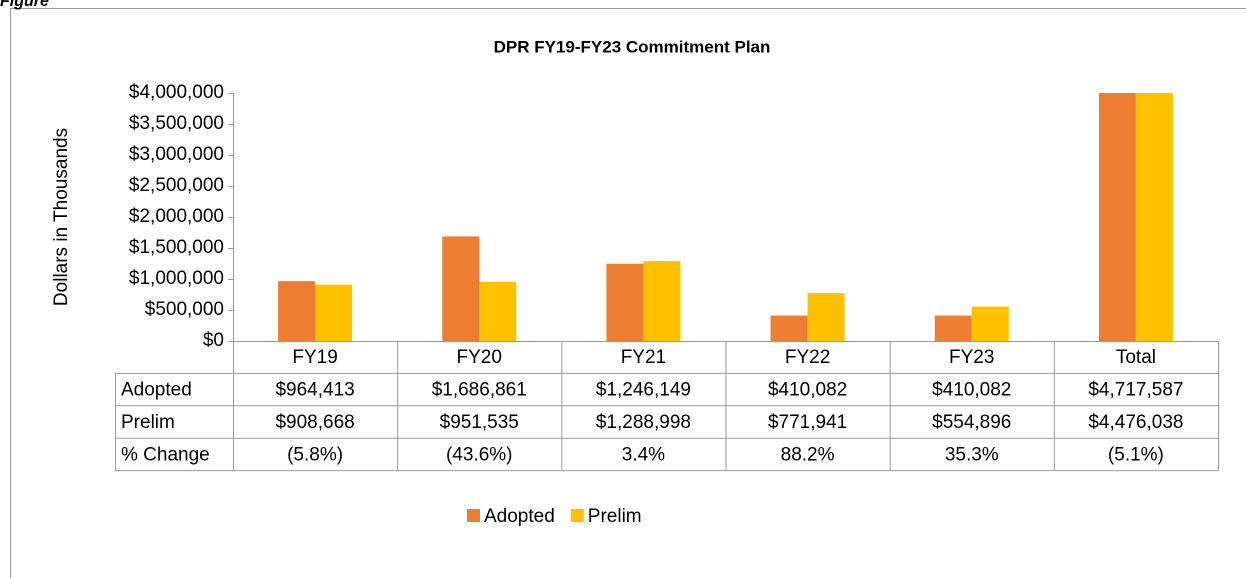  I want to click on table-cell: 35.3%, so click(972, 454).